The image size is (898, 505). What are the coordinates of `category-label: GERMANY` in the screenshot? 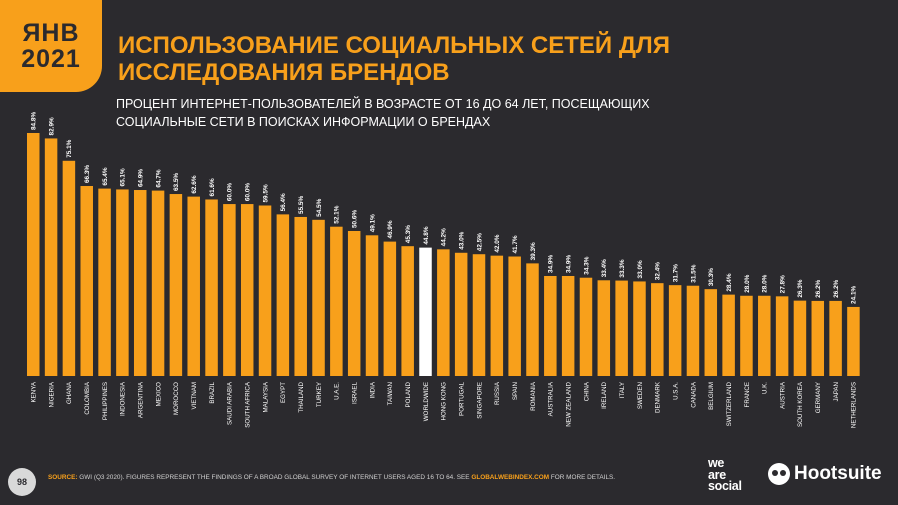 It's located at (818, 397).